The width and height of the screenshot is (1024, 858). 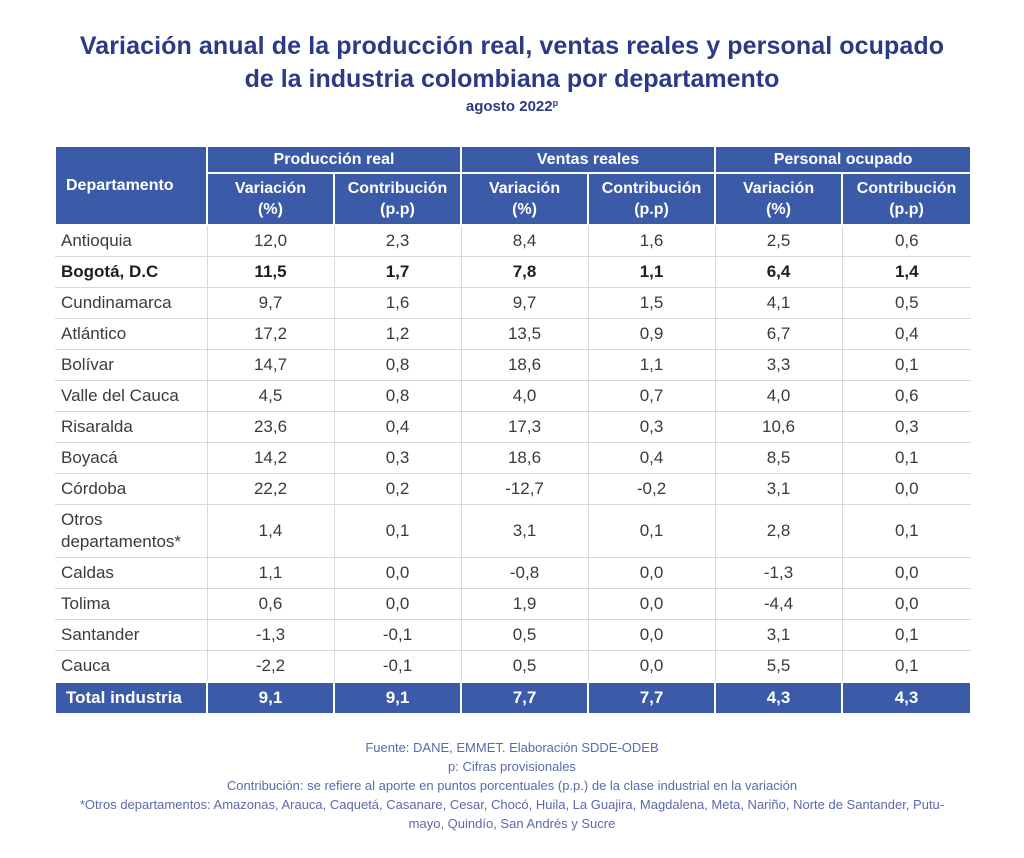 I want to click on department-name: Caldas, so click(x=131, y=573).